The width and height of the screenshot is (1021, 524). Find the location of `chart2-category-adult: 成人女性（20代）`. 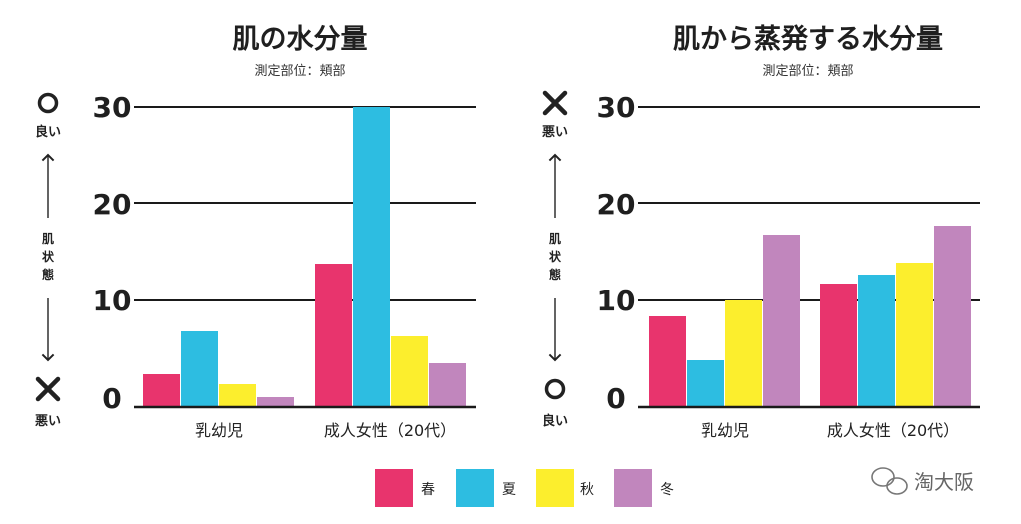

chart2-category-adult: 成人女性（20代） is located at coordinates (893, 430).